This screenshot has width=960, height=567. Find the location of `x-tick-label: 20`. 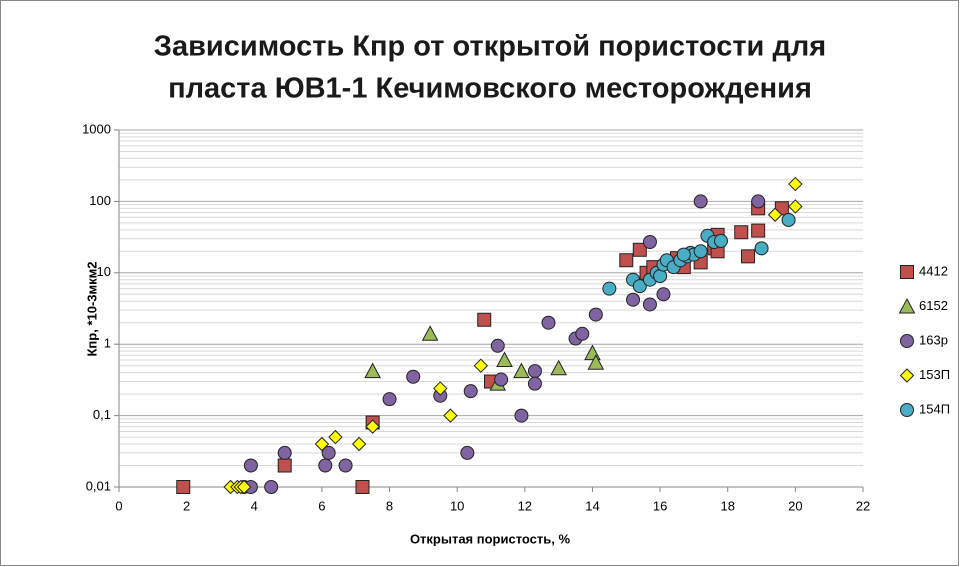

x-tick-label: 20 is located at coordinates (795, 505).